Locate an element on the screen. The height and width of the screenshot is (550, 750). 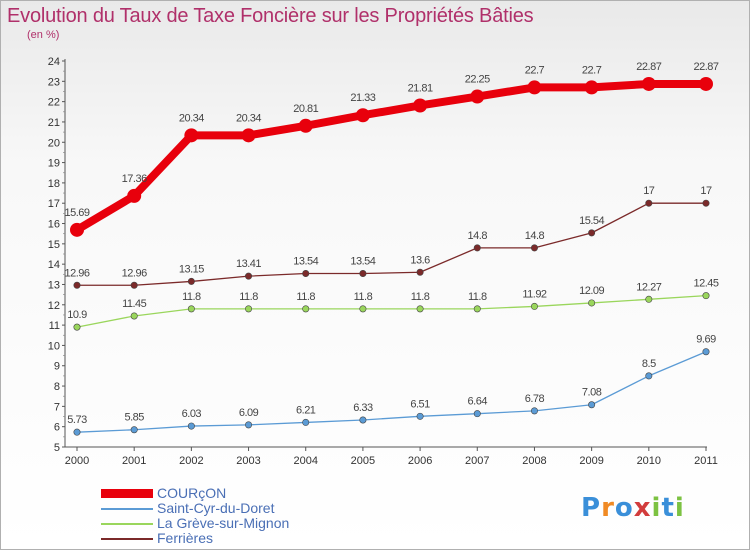
data-label: 13.41 is located at coordinates (248, 264).